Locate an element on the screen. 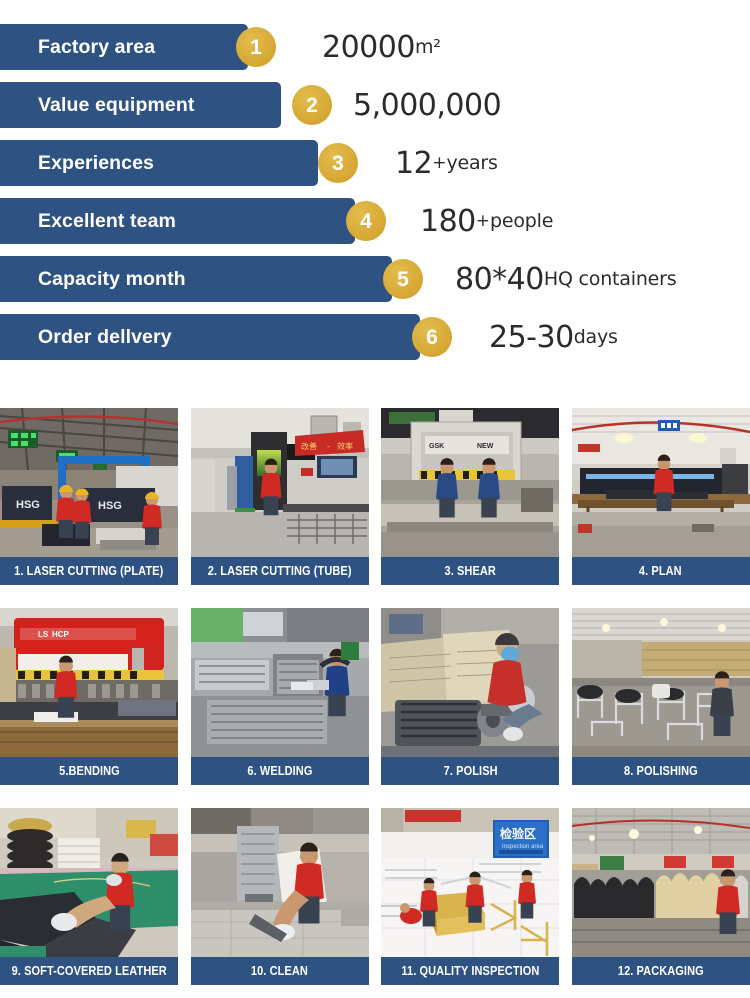  process-card: 8. POLISHING is located at coordinates (660, 696).